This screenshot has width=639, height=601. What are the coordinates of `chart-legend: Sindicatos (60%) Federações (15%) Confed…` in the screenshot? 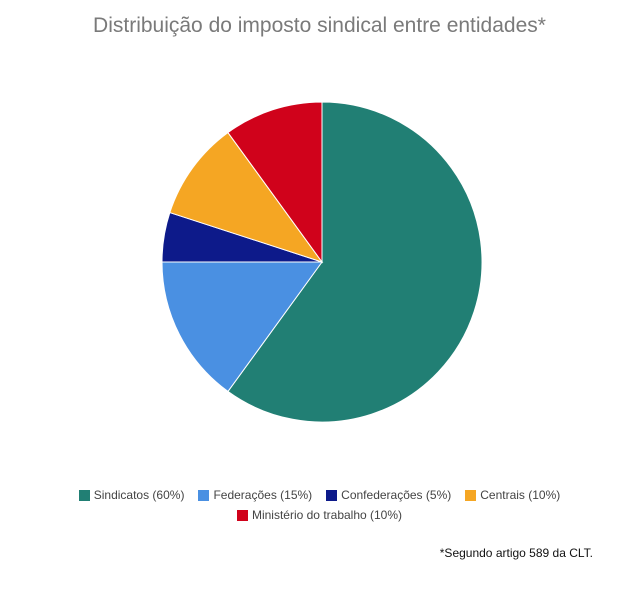 It's located at (319, 505).